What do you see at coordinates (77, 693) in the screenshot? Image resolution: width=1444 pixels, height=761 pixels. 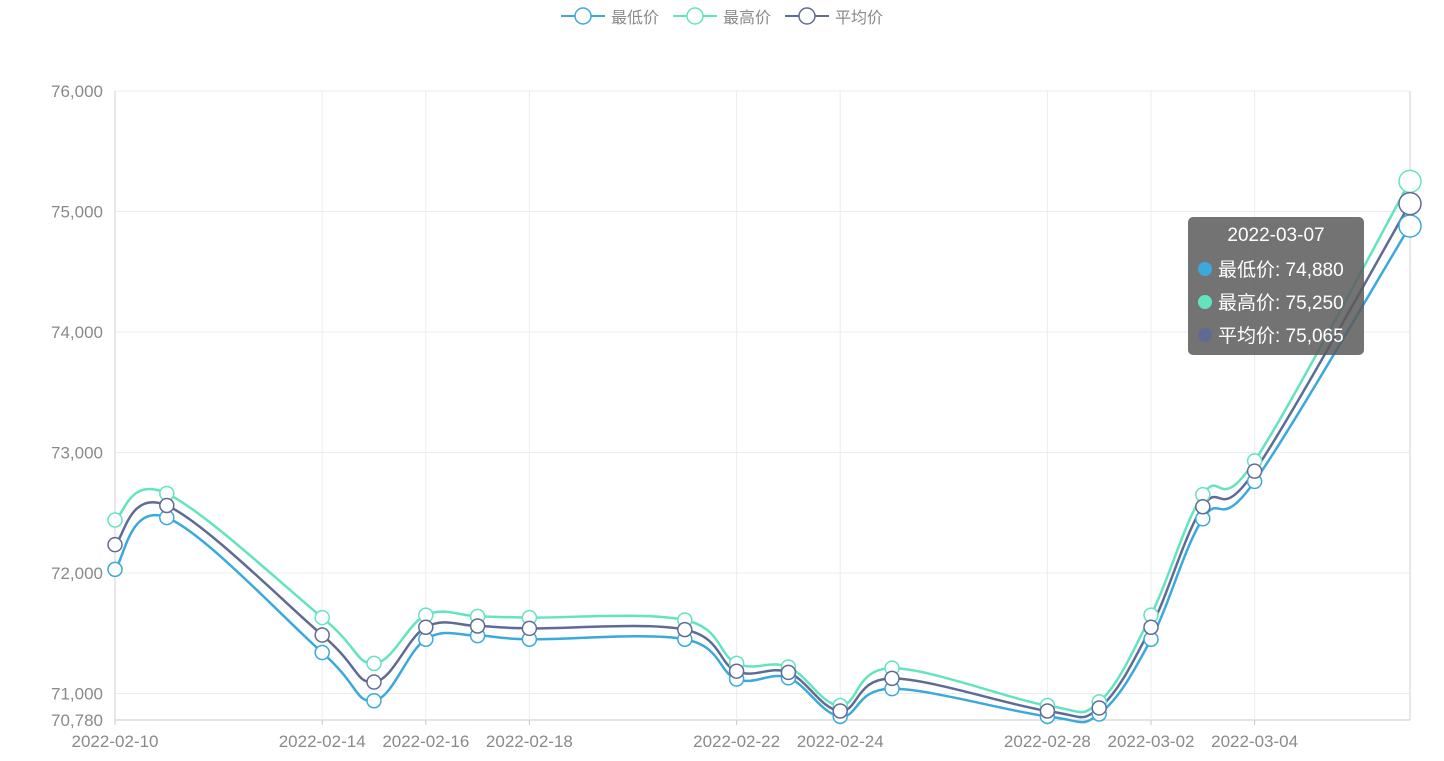 I see `y-tick-label: 71,000` at bounding box center [77, 693].